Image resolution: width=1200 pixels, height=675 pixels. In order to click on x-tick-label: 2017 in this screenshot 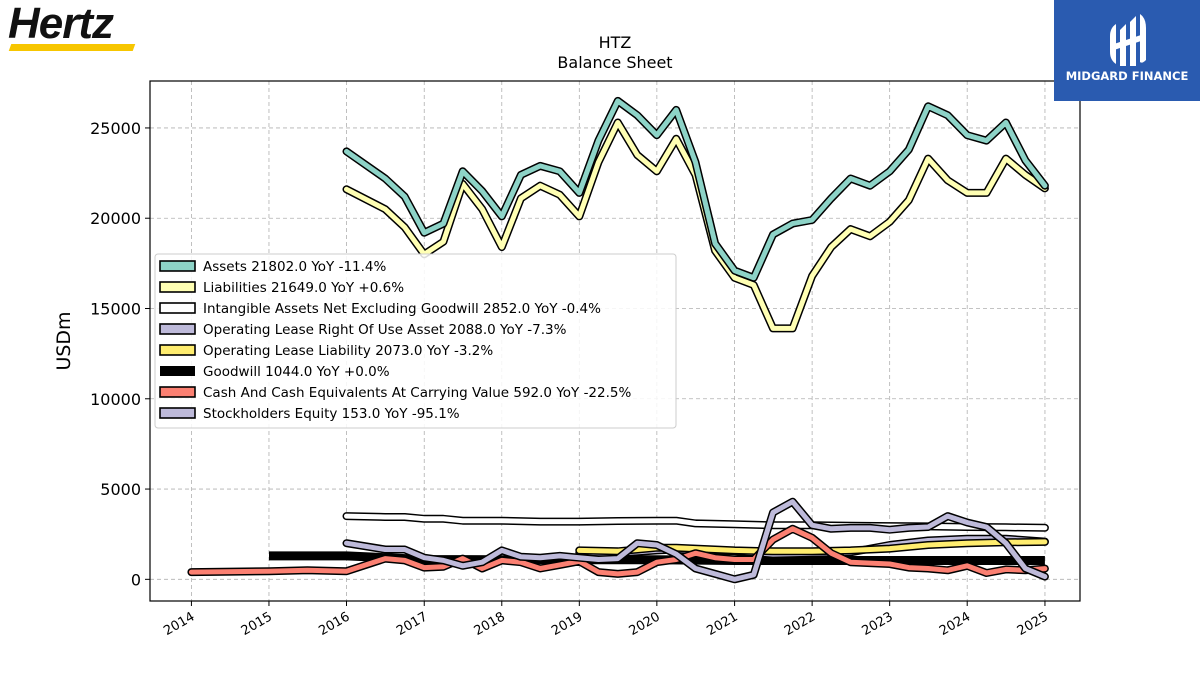, I will do `click(412, 624)`.